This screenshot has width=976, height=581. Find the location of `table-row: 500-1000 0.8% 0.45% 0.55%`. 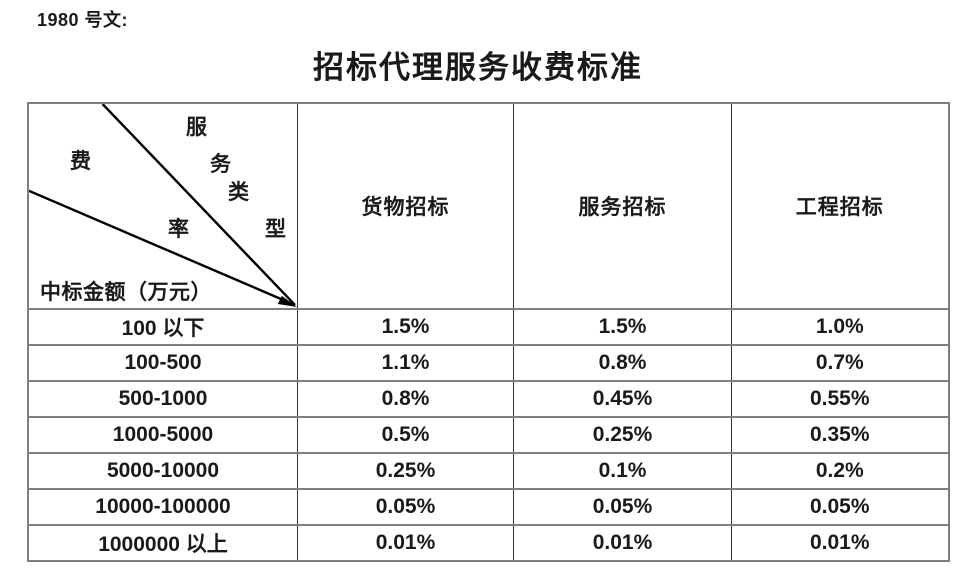

table-row: 500-1000 0.8% 0.45% 0.55% is located at coordinates (488, 399).